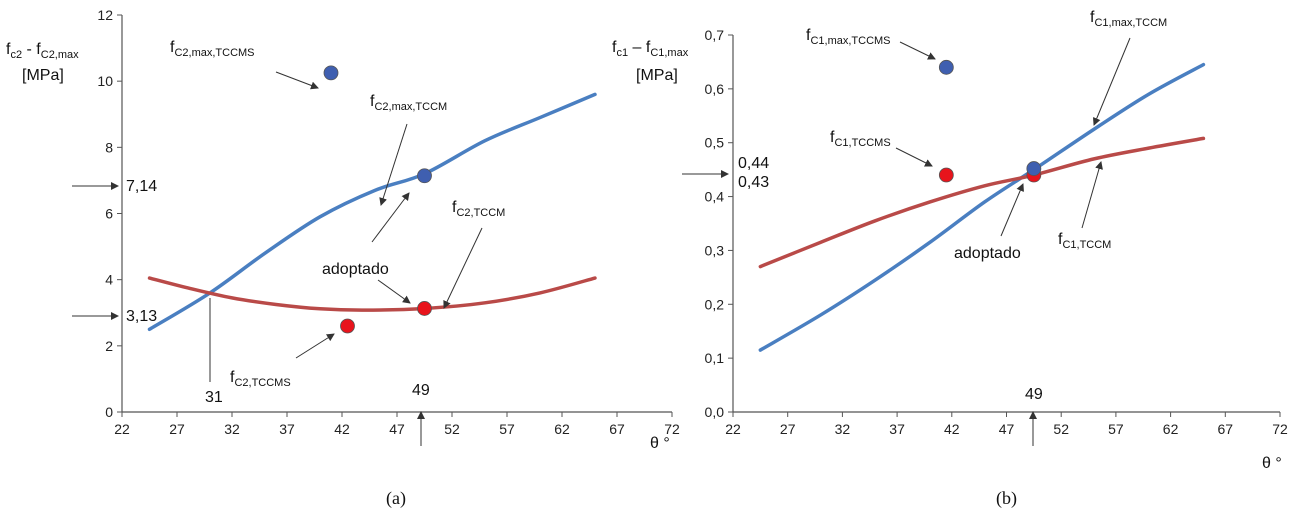 This screenshot has width=1306, height=510. Describe the element at coordinates (848, 37) in the screenshot. I see `label-fc1-max-tccms: fC1,max,TCCMS` at that location.